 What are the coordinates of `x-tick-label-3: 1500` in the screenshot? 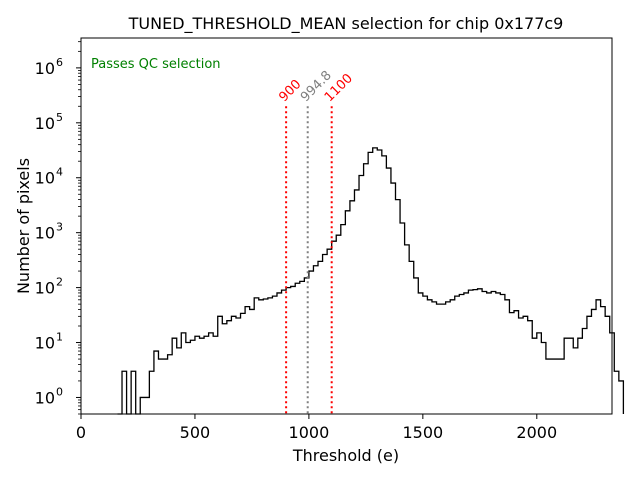 It's located at (422, 432).